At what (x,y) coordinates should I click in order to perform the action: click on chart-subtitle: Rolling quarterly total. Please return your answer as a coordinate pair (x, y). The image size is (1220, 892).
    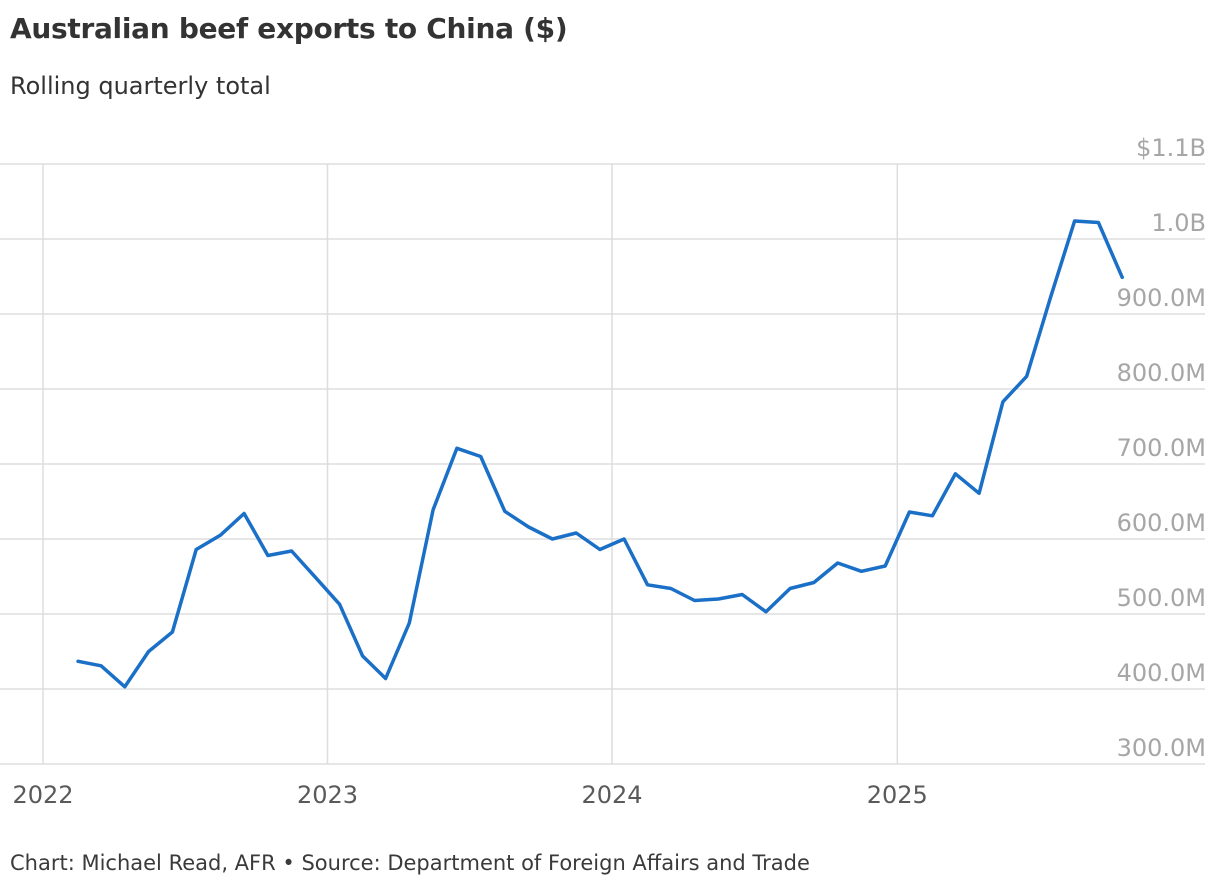
    Looking at the image, I should click on (140, 86).